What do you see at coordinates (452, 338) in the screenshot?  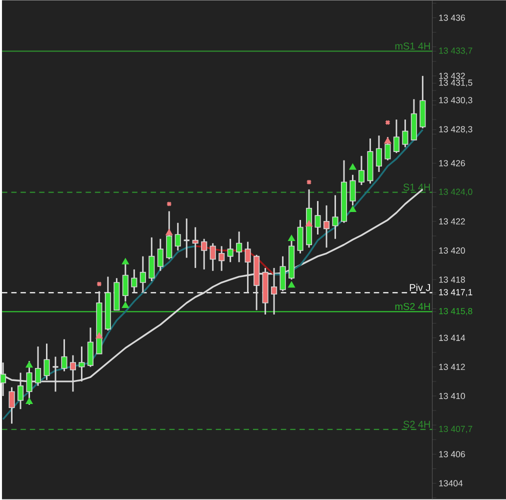 I see `y-tick-label: 13 414` at bounding box center [452, 338].